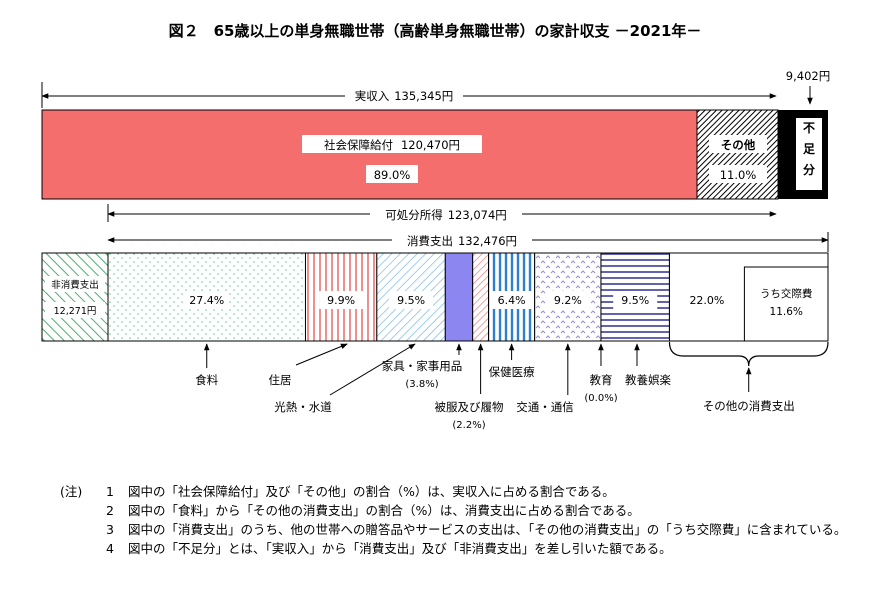 This screenshot has height=598, width=870. Describe the element at coordinates (421, 384) in the screenshot. I see `callout-sub-furniture: (3.8%)` at that location.